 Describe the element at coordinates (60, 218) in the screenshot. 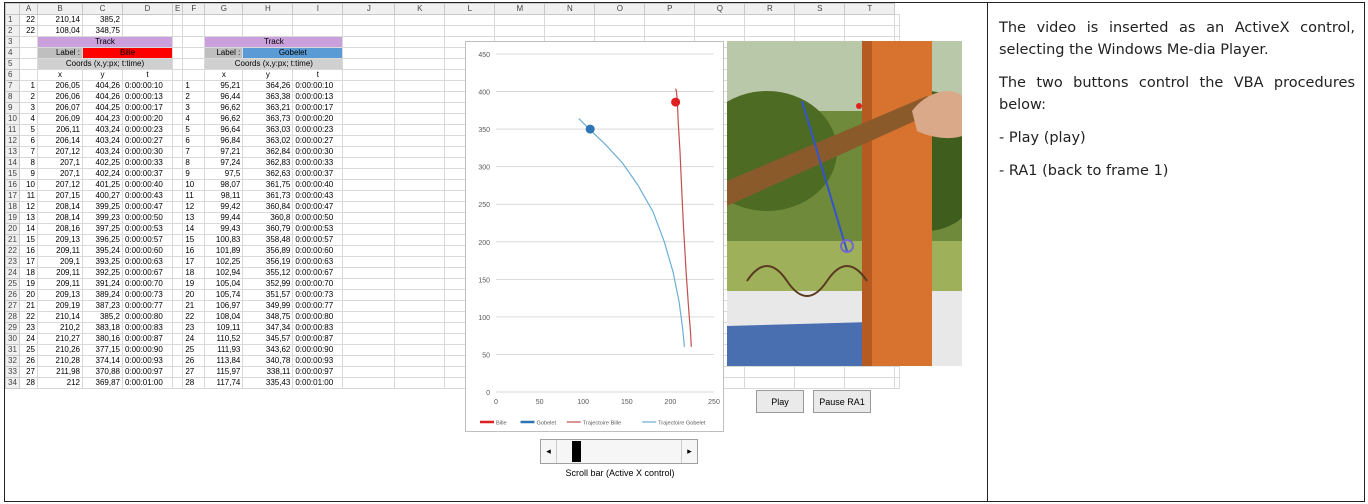

I see `cell: 208,14` at that location.